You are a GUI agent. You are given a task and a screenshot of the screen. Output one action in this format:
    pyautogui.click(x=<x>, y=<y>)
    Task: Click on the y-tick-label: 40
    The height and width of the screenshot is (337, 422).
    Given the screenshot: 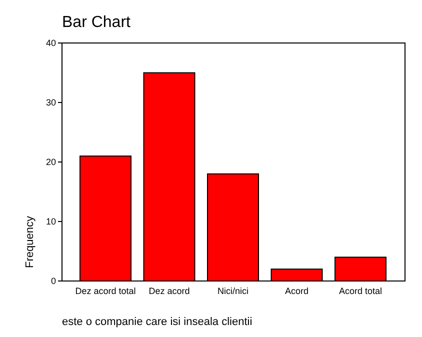 What is the action you would take?
    pyautogui.click(x=51, y=43)
    